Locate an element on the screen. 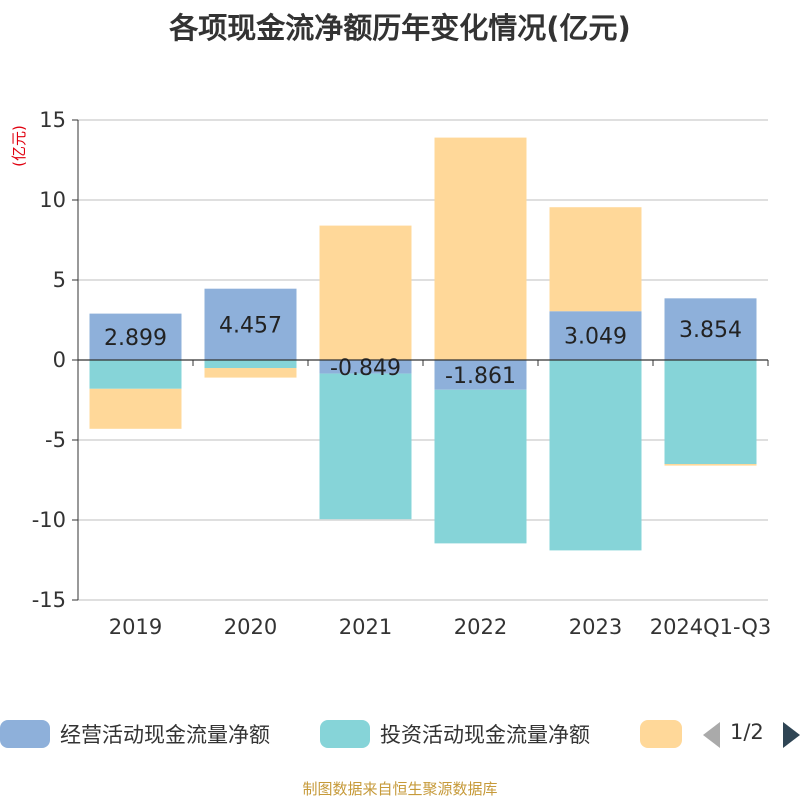 The width and height of the screenshot is (800, 800). legend-label-operating: 经营活动现金流量净额 is located at coordinates (165, 735).